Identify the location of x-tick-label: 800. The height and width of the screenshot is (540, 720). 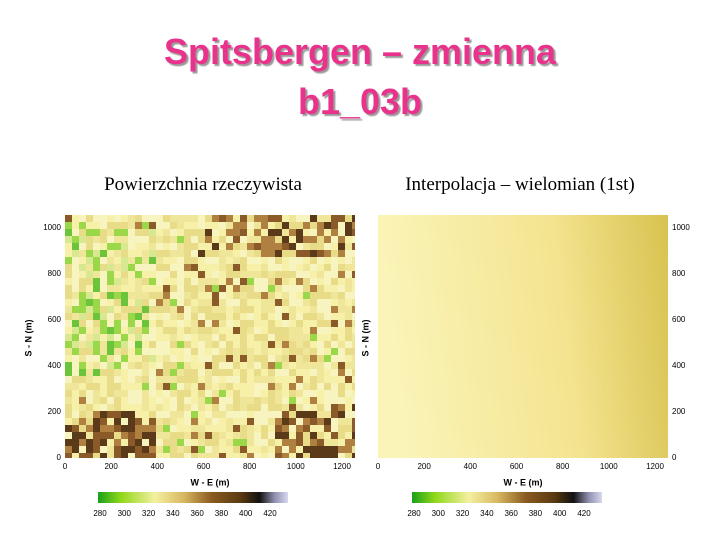
(250, 466).